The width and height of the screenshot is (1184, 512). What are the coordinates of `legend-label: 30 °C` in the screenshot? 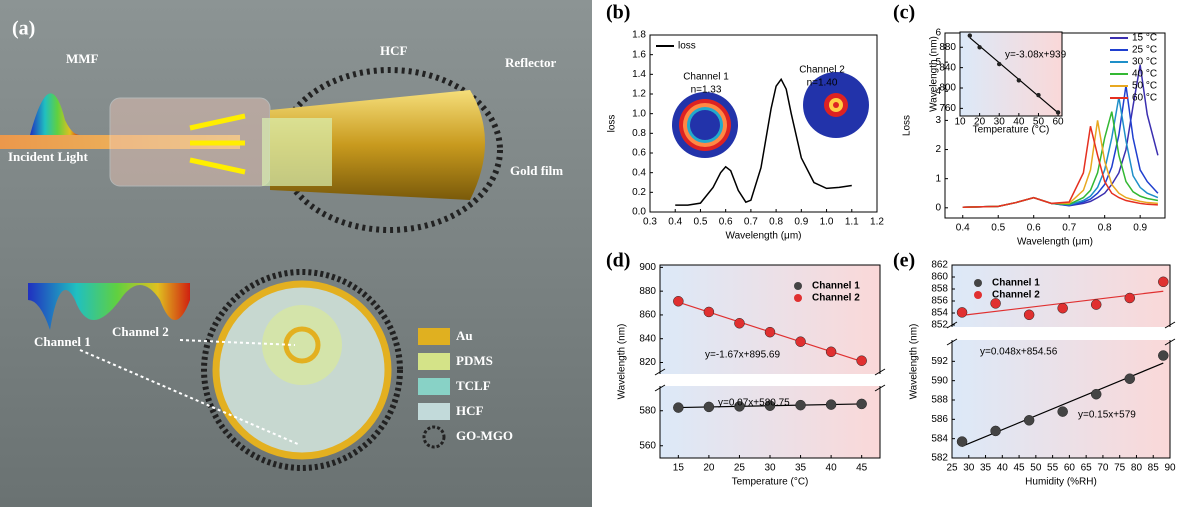 It's located at (1144, 62).